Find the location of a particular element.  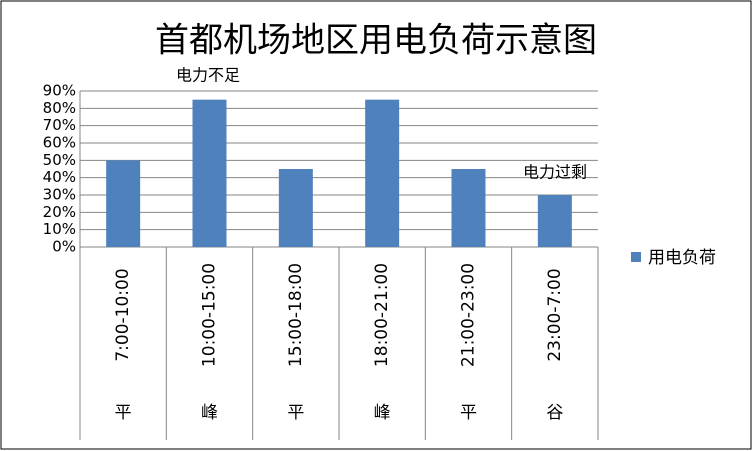

y-tick-label: 50% is located at coordinates (59, 160).